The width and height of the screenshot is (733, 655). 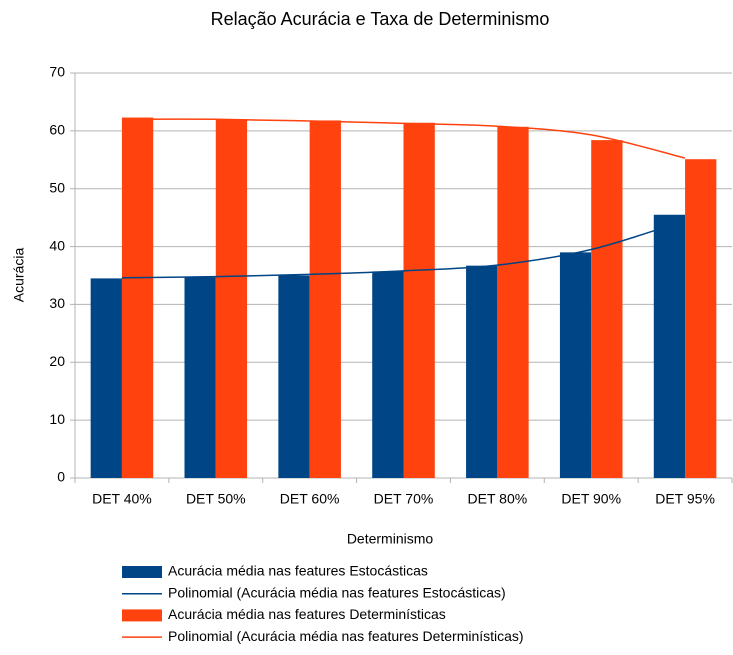 I want to click on x-axis-title: Determinismo, so click(x=390, y=539).